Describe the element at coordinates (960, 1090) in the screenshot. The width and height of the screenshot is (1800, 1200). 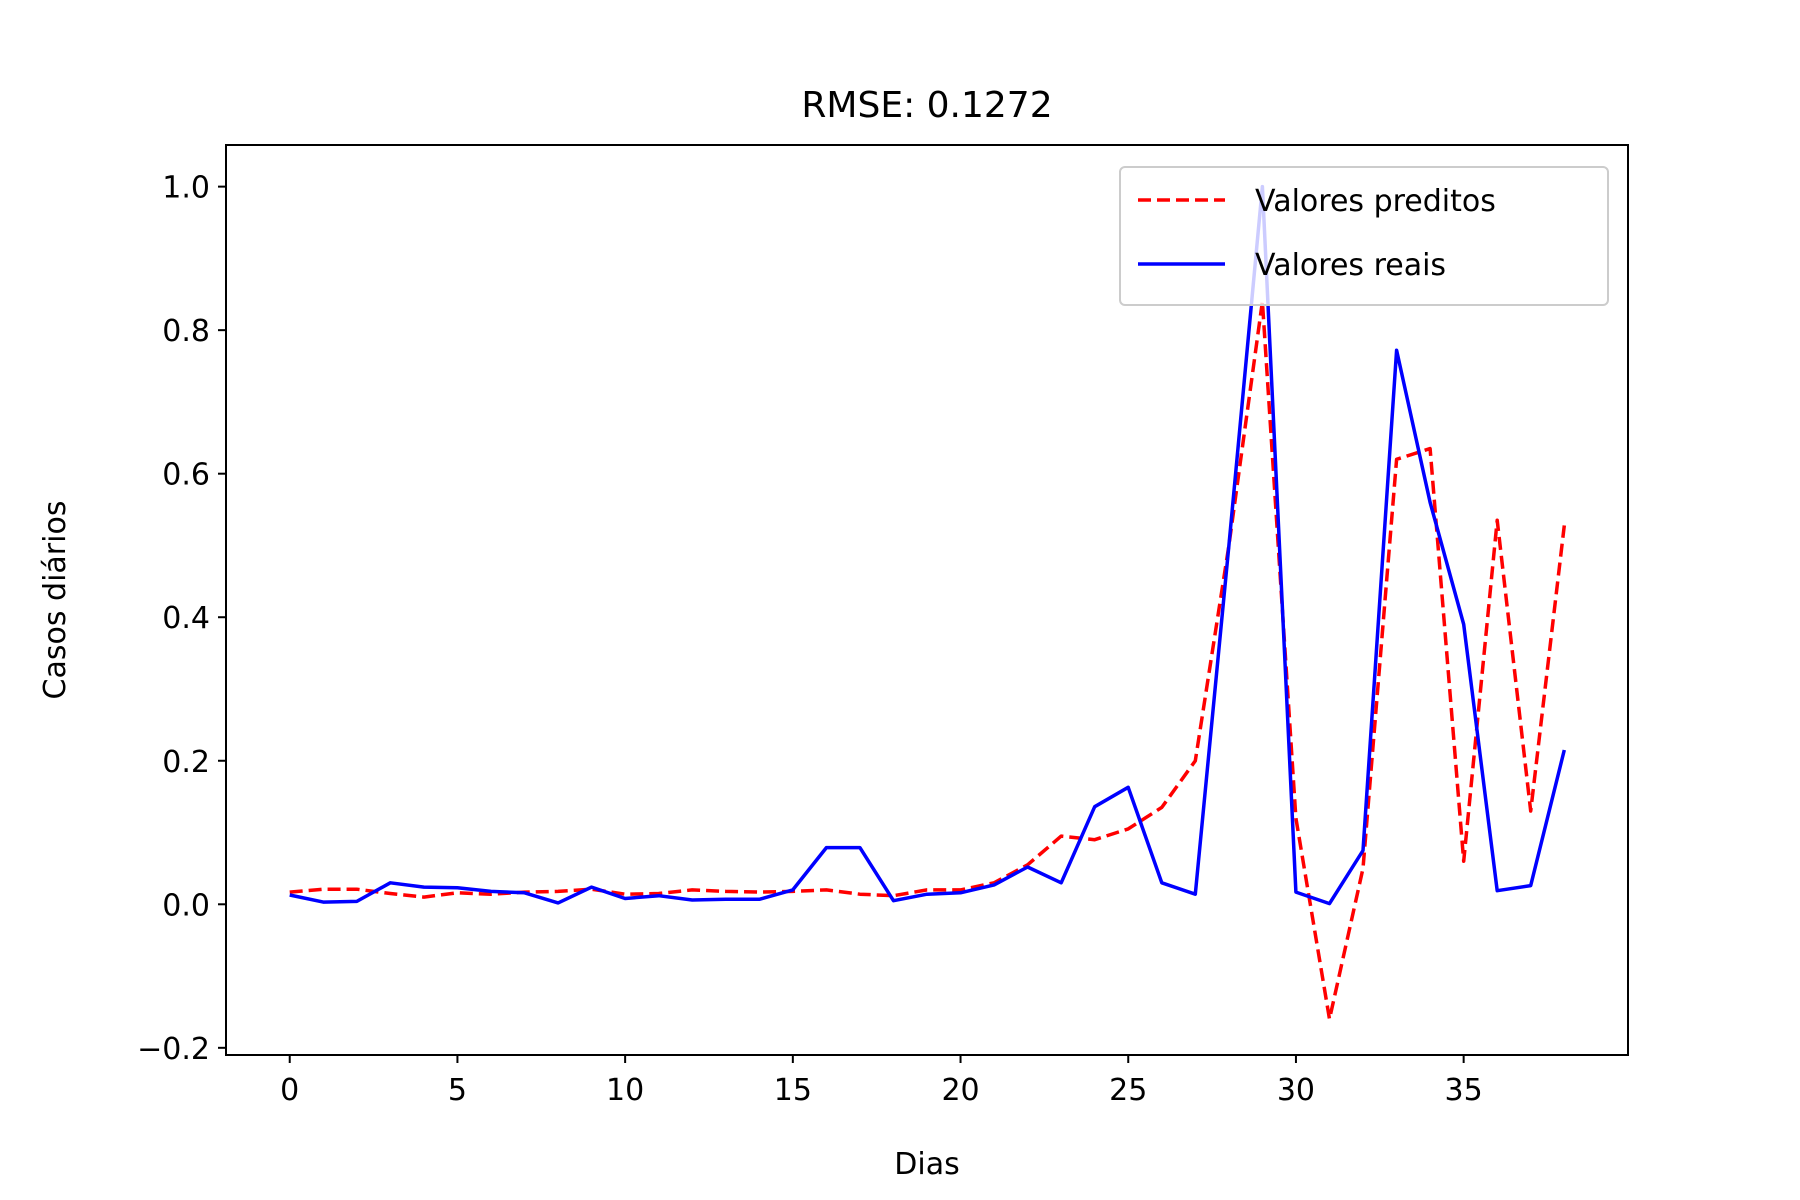
I see `x-tick-label: 20` at that location.